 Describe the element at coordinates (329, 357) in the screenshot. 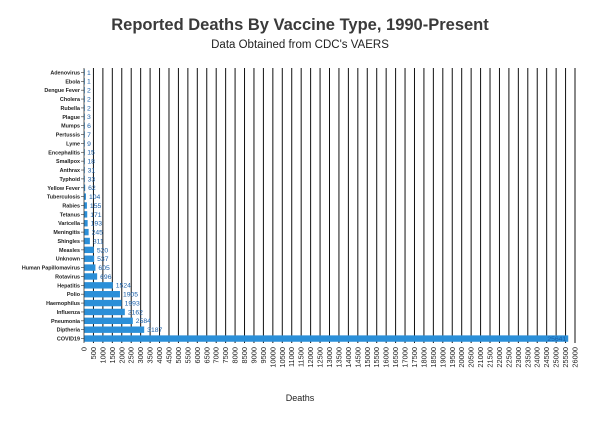

I see `x-tick-label: 13000` at that location.